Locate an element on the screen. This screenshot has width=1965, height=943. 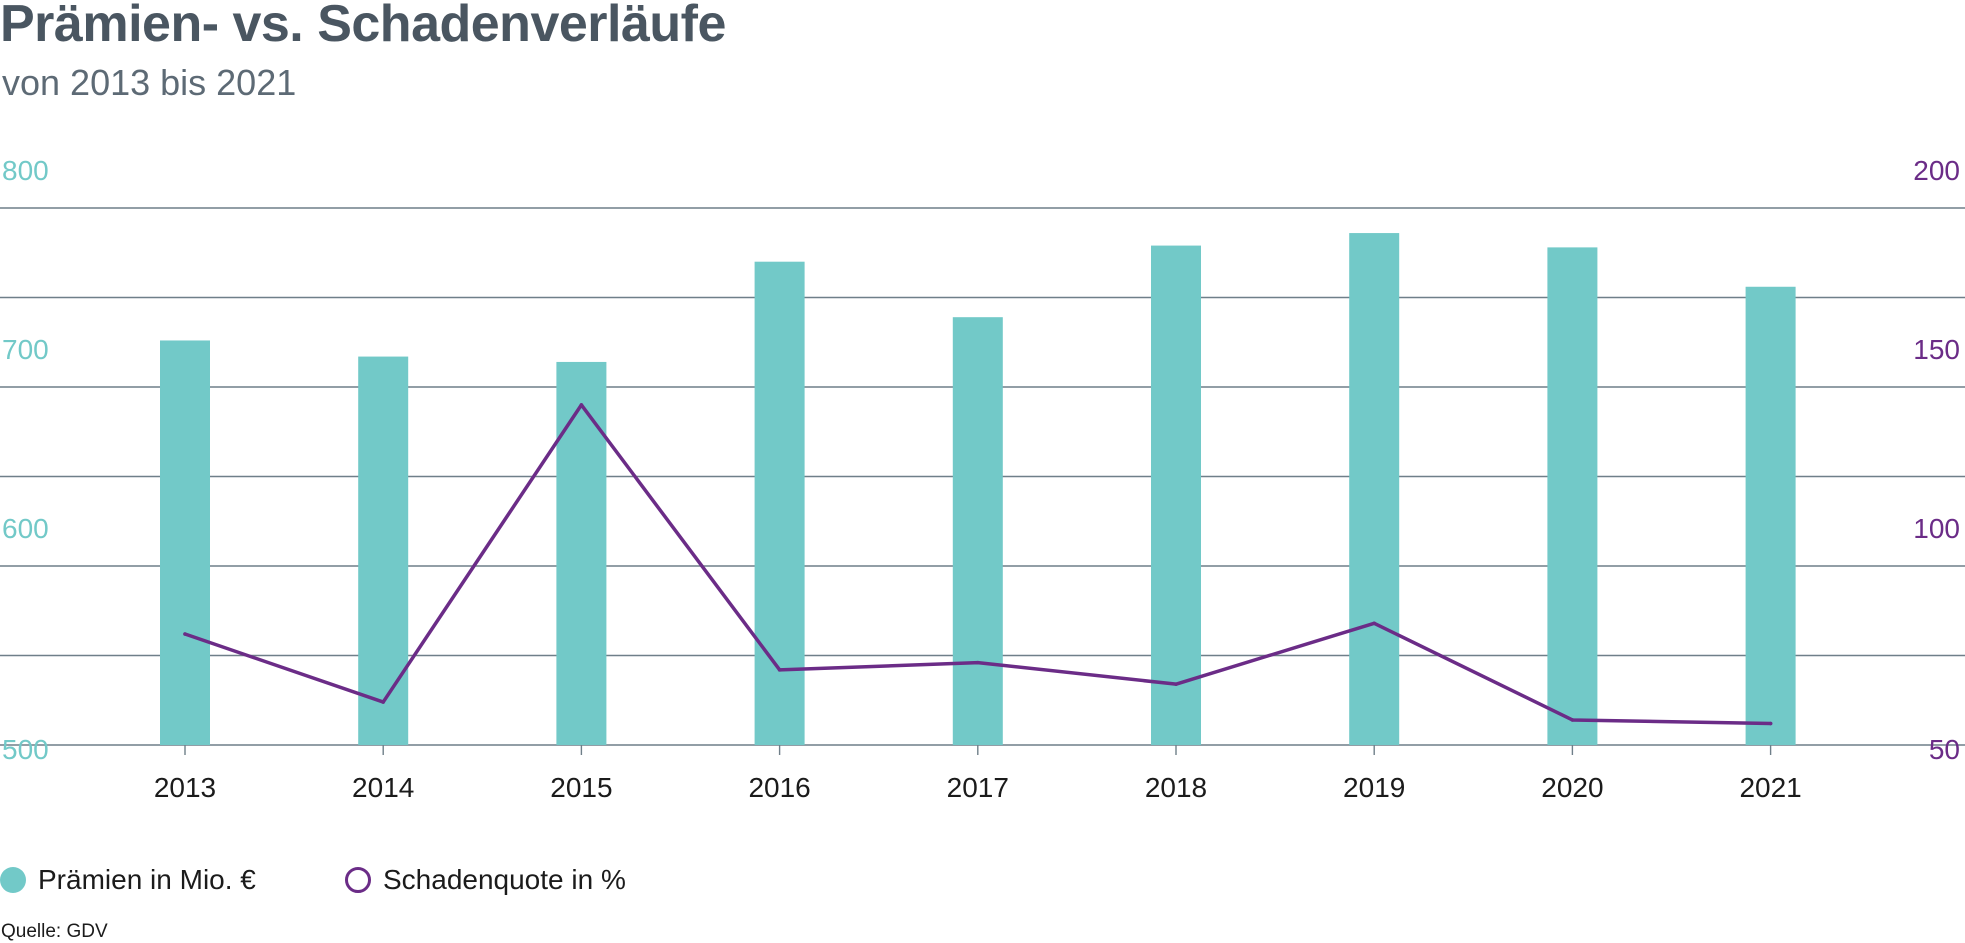
legend-label-premiums: Prämien in Mio. € is located at coordinates (147, 879).